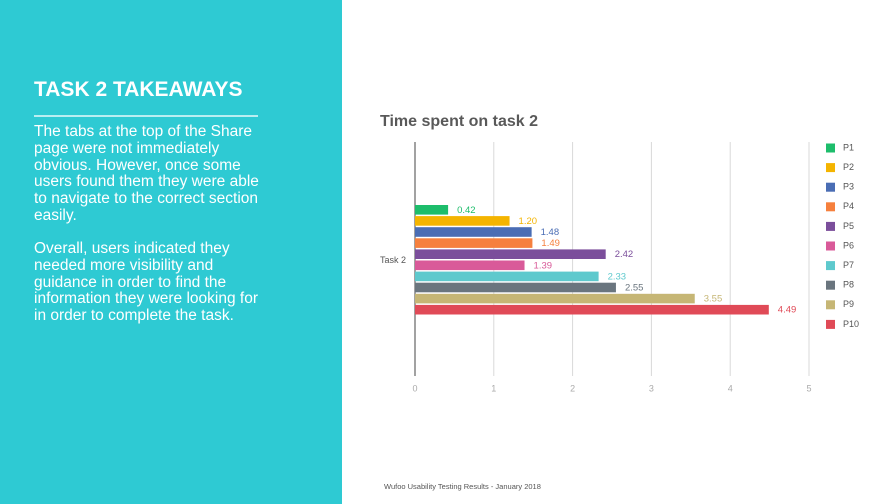 The width and height of the screenshot is (894, 504). What do you see at coordinates (493, 388) in the screenshot?
I see `x-tick-label: 1` at bounding box center [493, 388].